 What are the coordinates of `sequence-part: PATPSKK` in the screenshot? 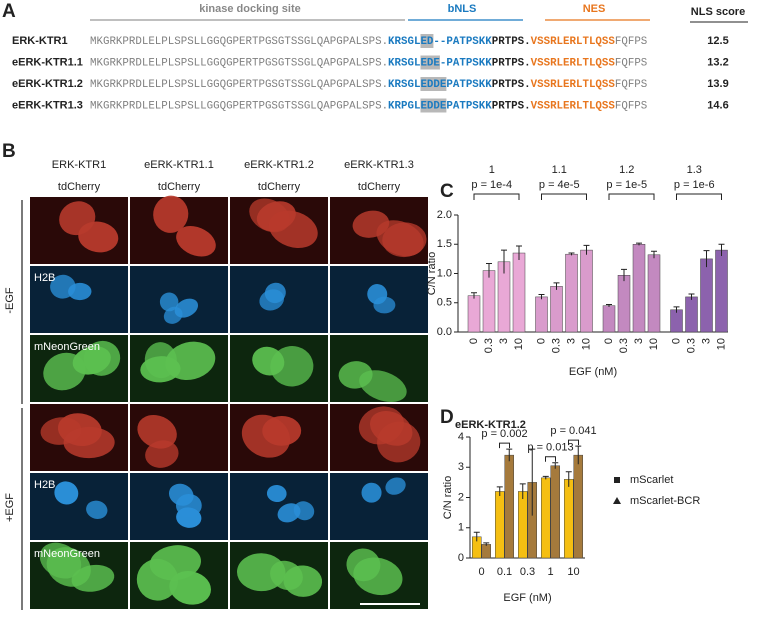 It's located at (469, 106).